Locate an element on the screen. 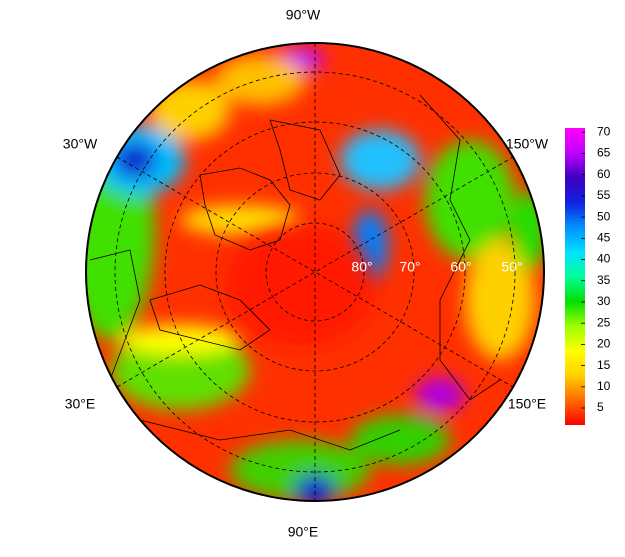 The height and width of the screenshot is (557, 625). colorbar-tick-label: 60 is located at coordinates (604, 174).